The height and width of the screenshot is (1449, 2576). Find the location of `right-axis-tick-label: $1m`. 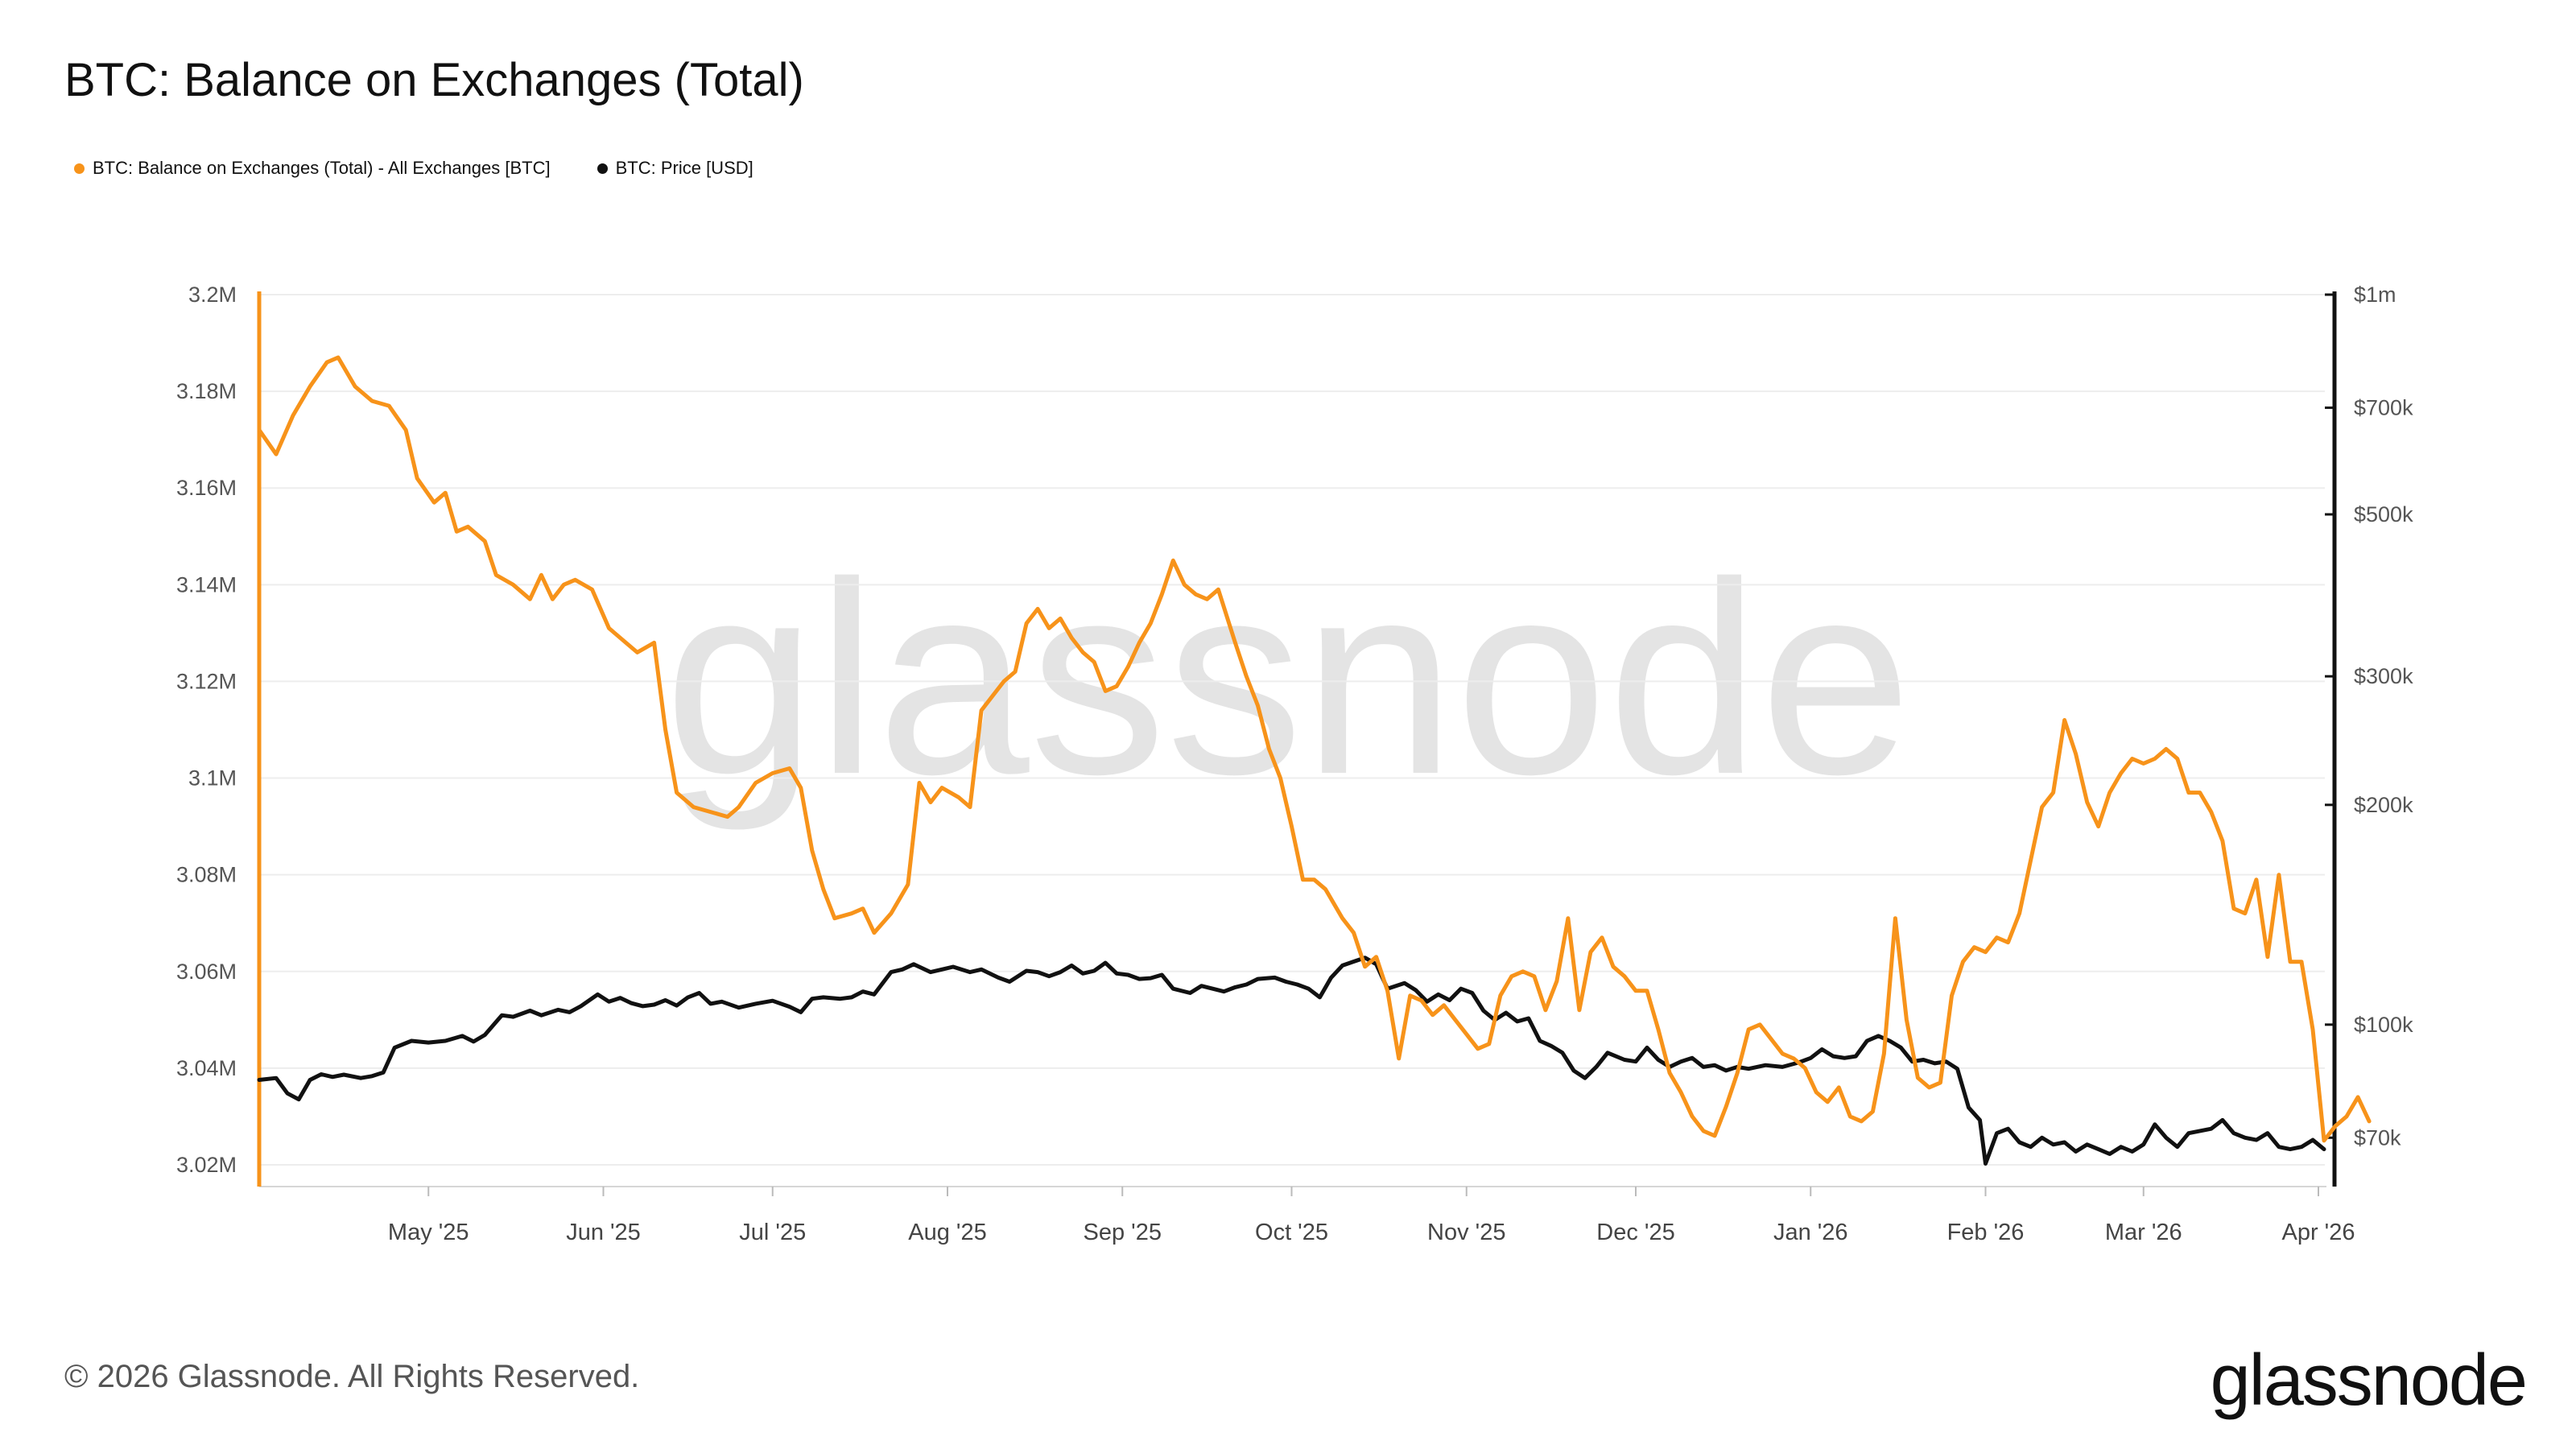

right-axis-tick-label: $1m is located at coordinates (2375, 295).